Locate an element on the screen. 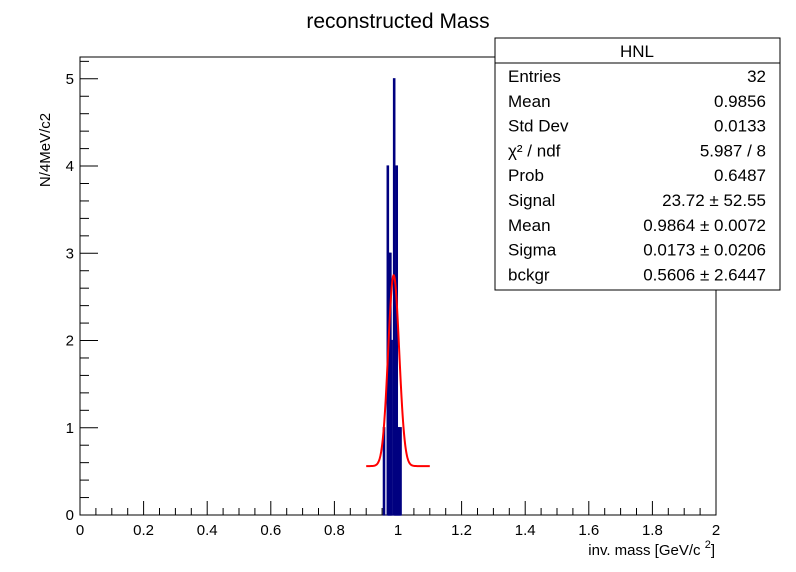  x-axis-label-sup: 2 is located at coordinates (708, 545).